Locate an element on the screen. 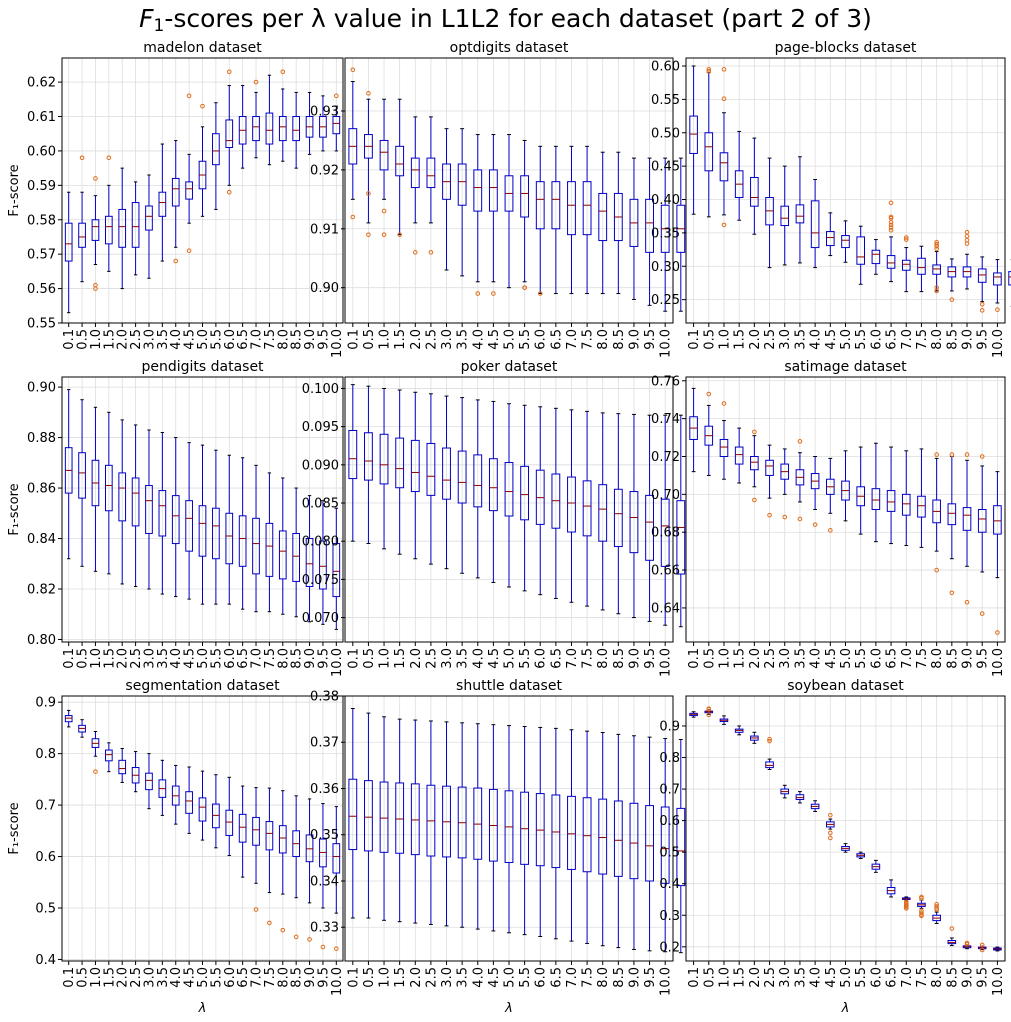 Image resolution: width=1011 pixels, height=1022 pixels. box-2.0 is located at coordinates (415, 821).